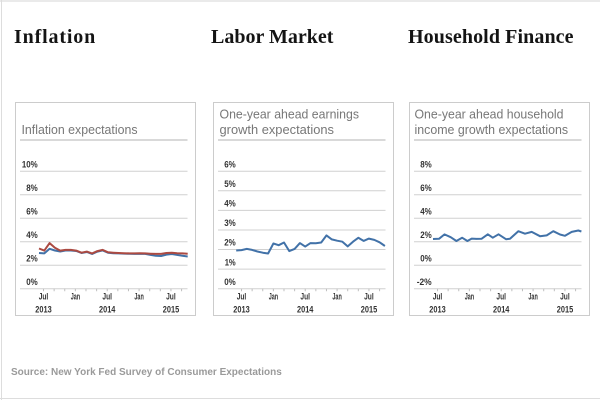  What do you see at coordinates (230, 262) in the screenshot?
I see `svg-text: 1%` at bounding box center [230, 262].